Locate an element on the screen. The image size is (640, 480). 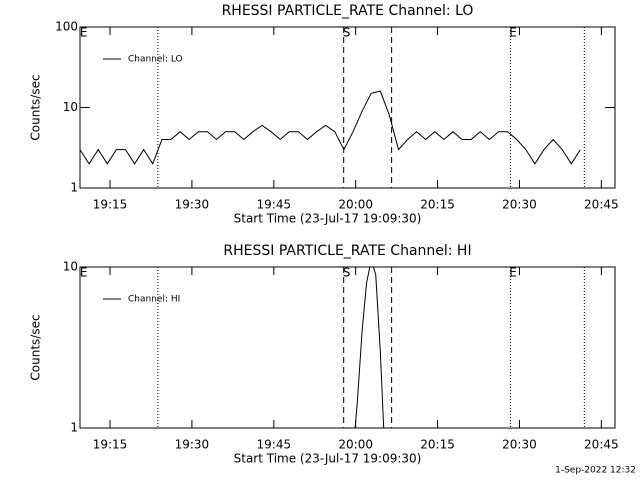
chart-title: RHESSI PARTICLE_RATE Channel: LO is located at coordinates (348, 11).